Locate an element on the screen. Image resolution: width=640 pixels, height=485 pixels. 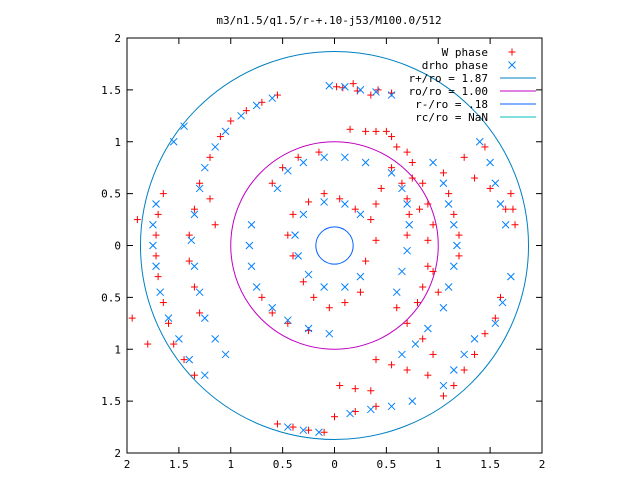
radius-circle is located at coordinates (334, 245).